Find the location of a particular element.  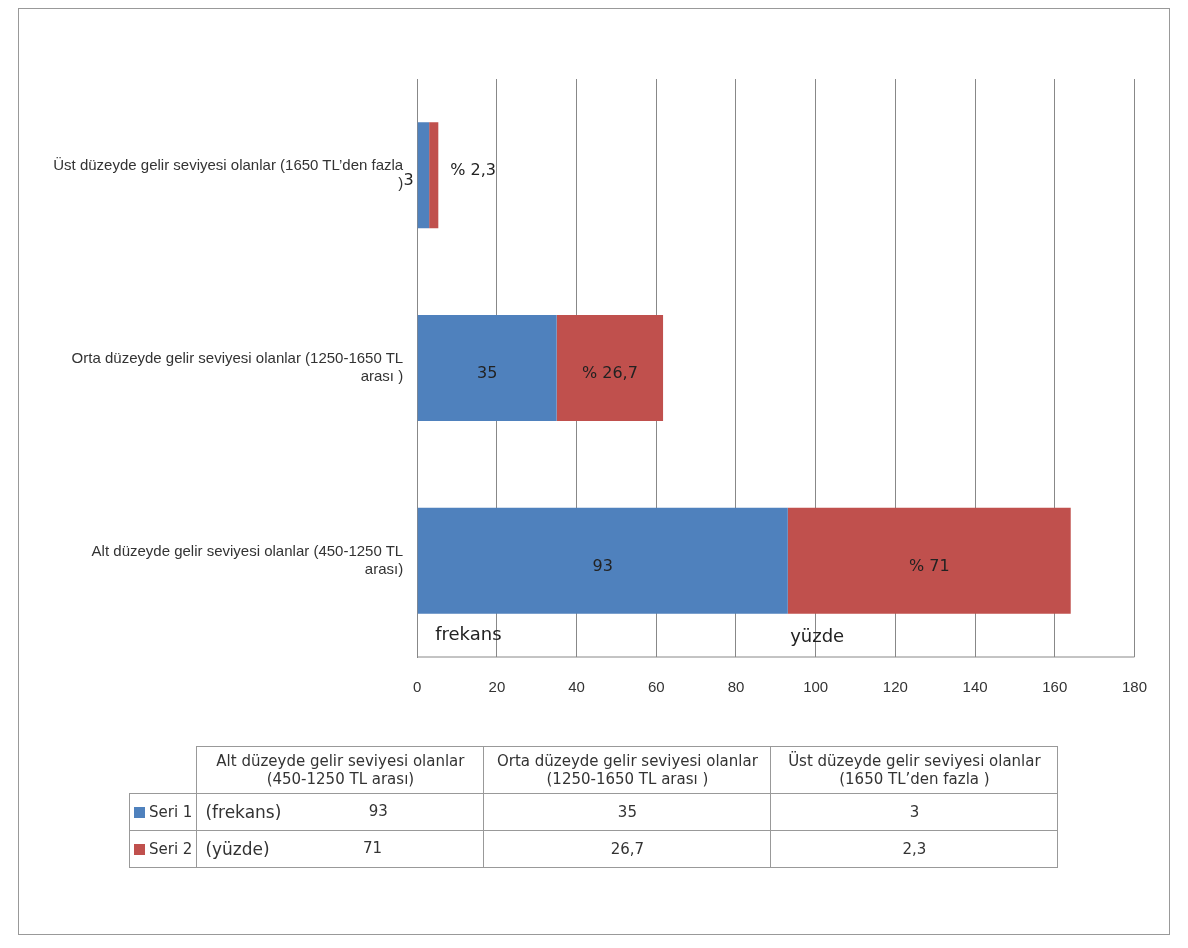

x-tick-label: 180 is located at coordinates (1134, 687).